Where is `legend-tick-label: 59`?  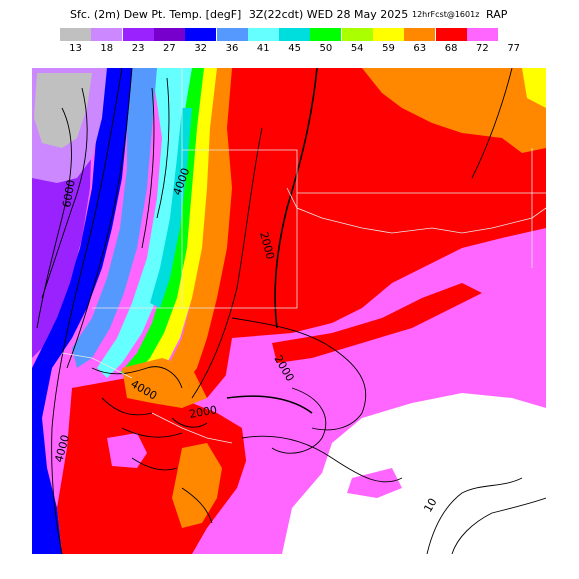
legend-tick-label: 59 is located at coordinates (388, 48).